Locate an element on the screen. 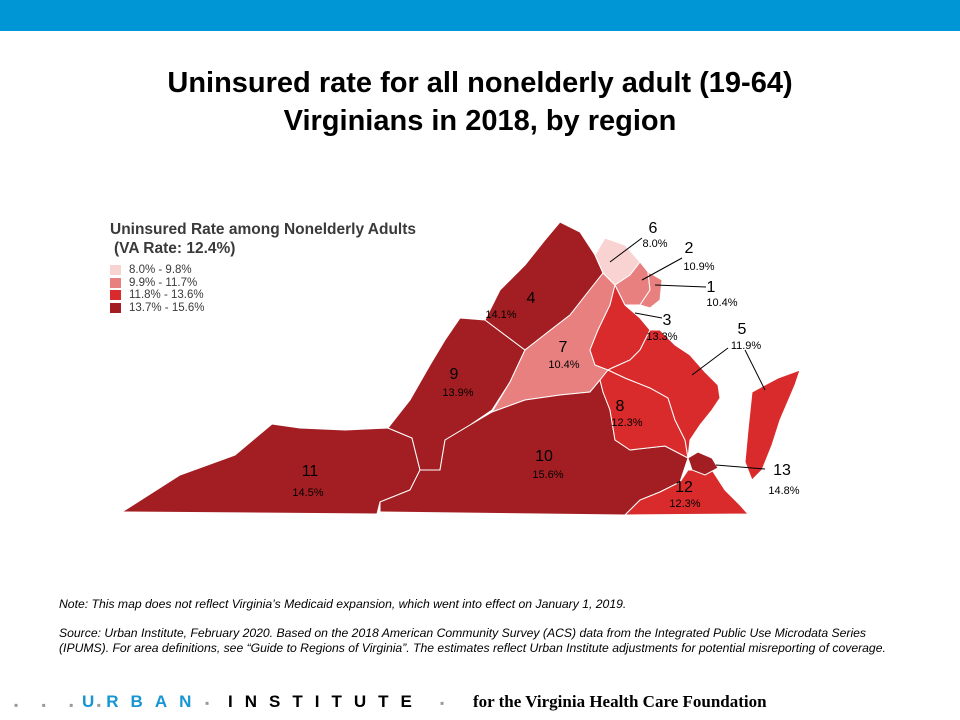 The height and width of the screenshot is (720, 960). region-13-number: 13 is located at coordinates (782, 470).